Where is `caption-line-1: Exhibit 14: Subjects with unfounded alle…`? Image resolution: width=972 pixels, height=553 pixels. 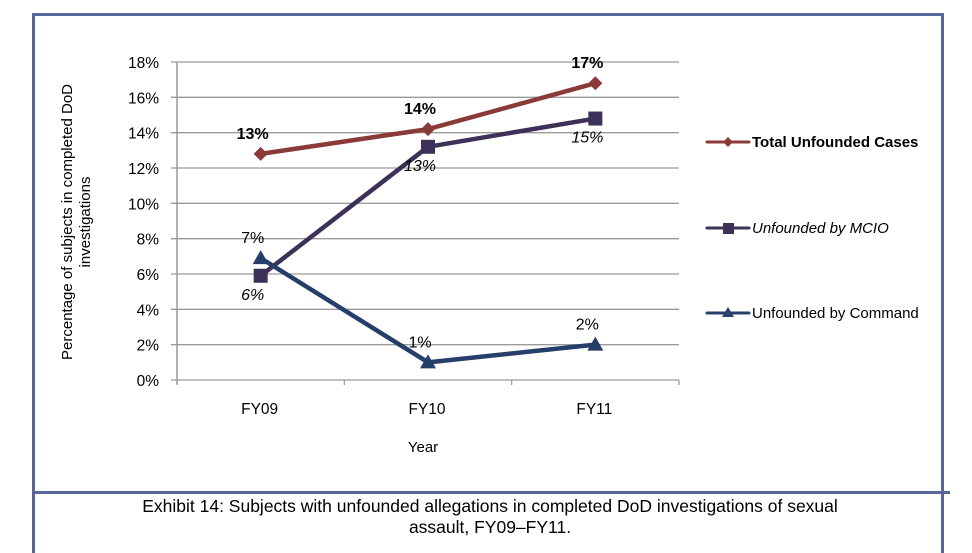
caption-line-1: Exhibit 14: Subjects with unfounded alle… is located at coordinates (490, 506).